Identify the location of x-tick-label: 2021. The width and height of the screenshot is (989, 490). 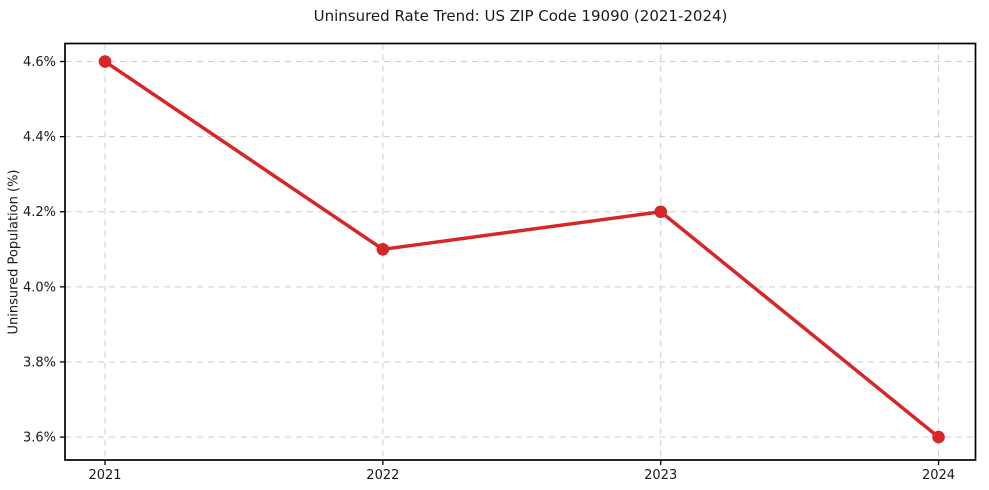
(104, 475).